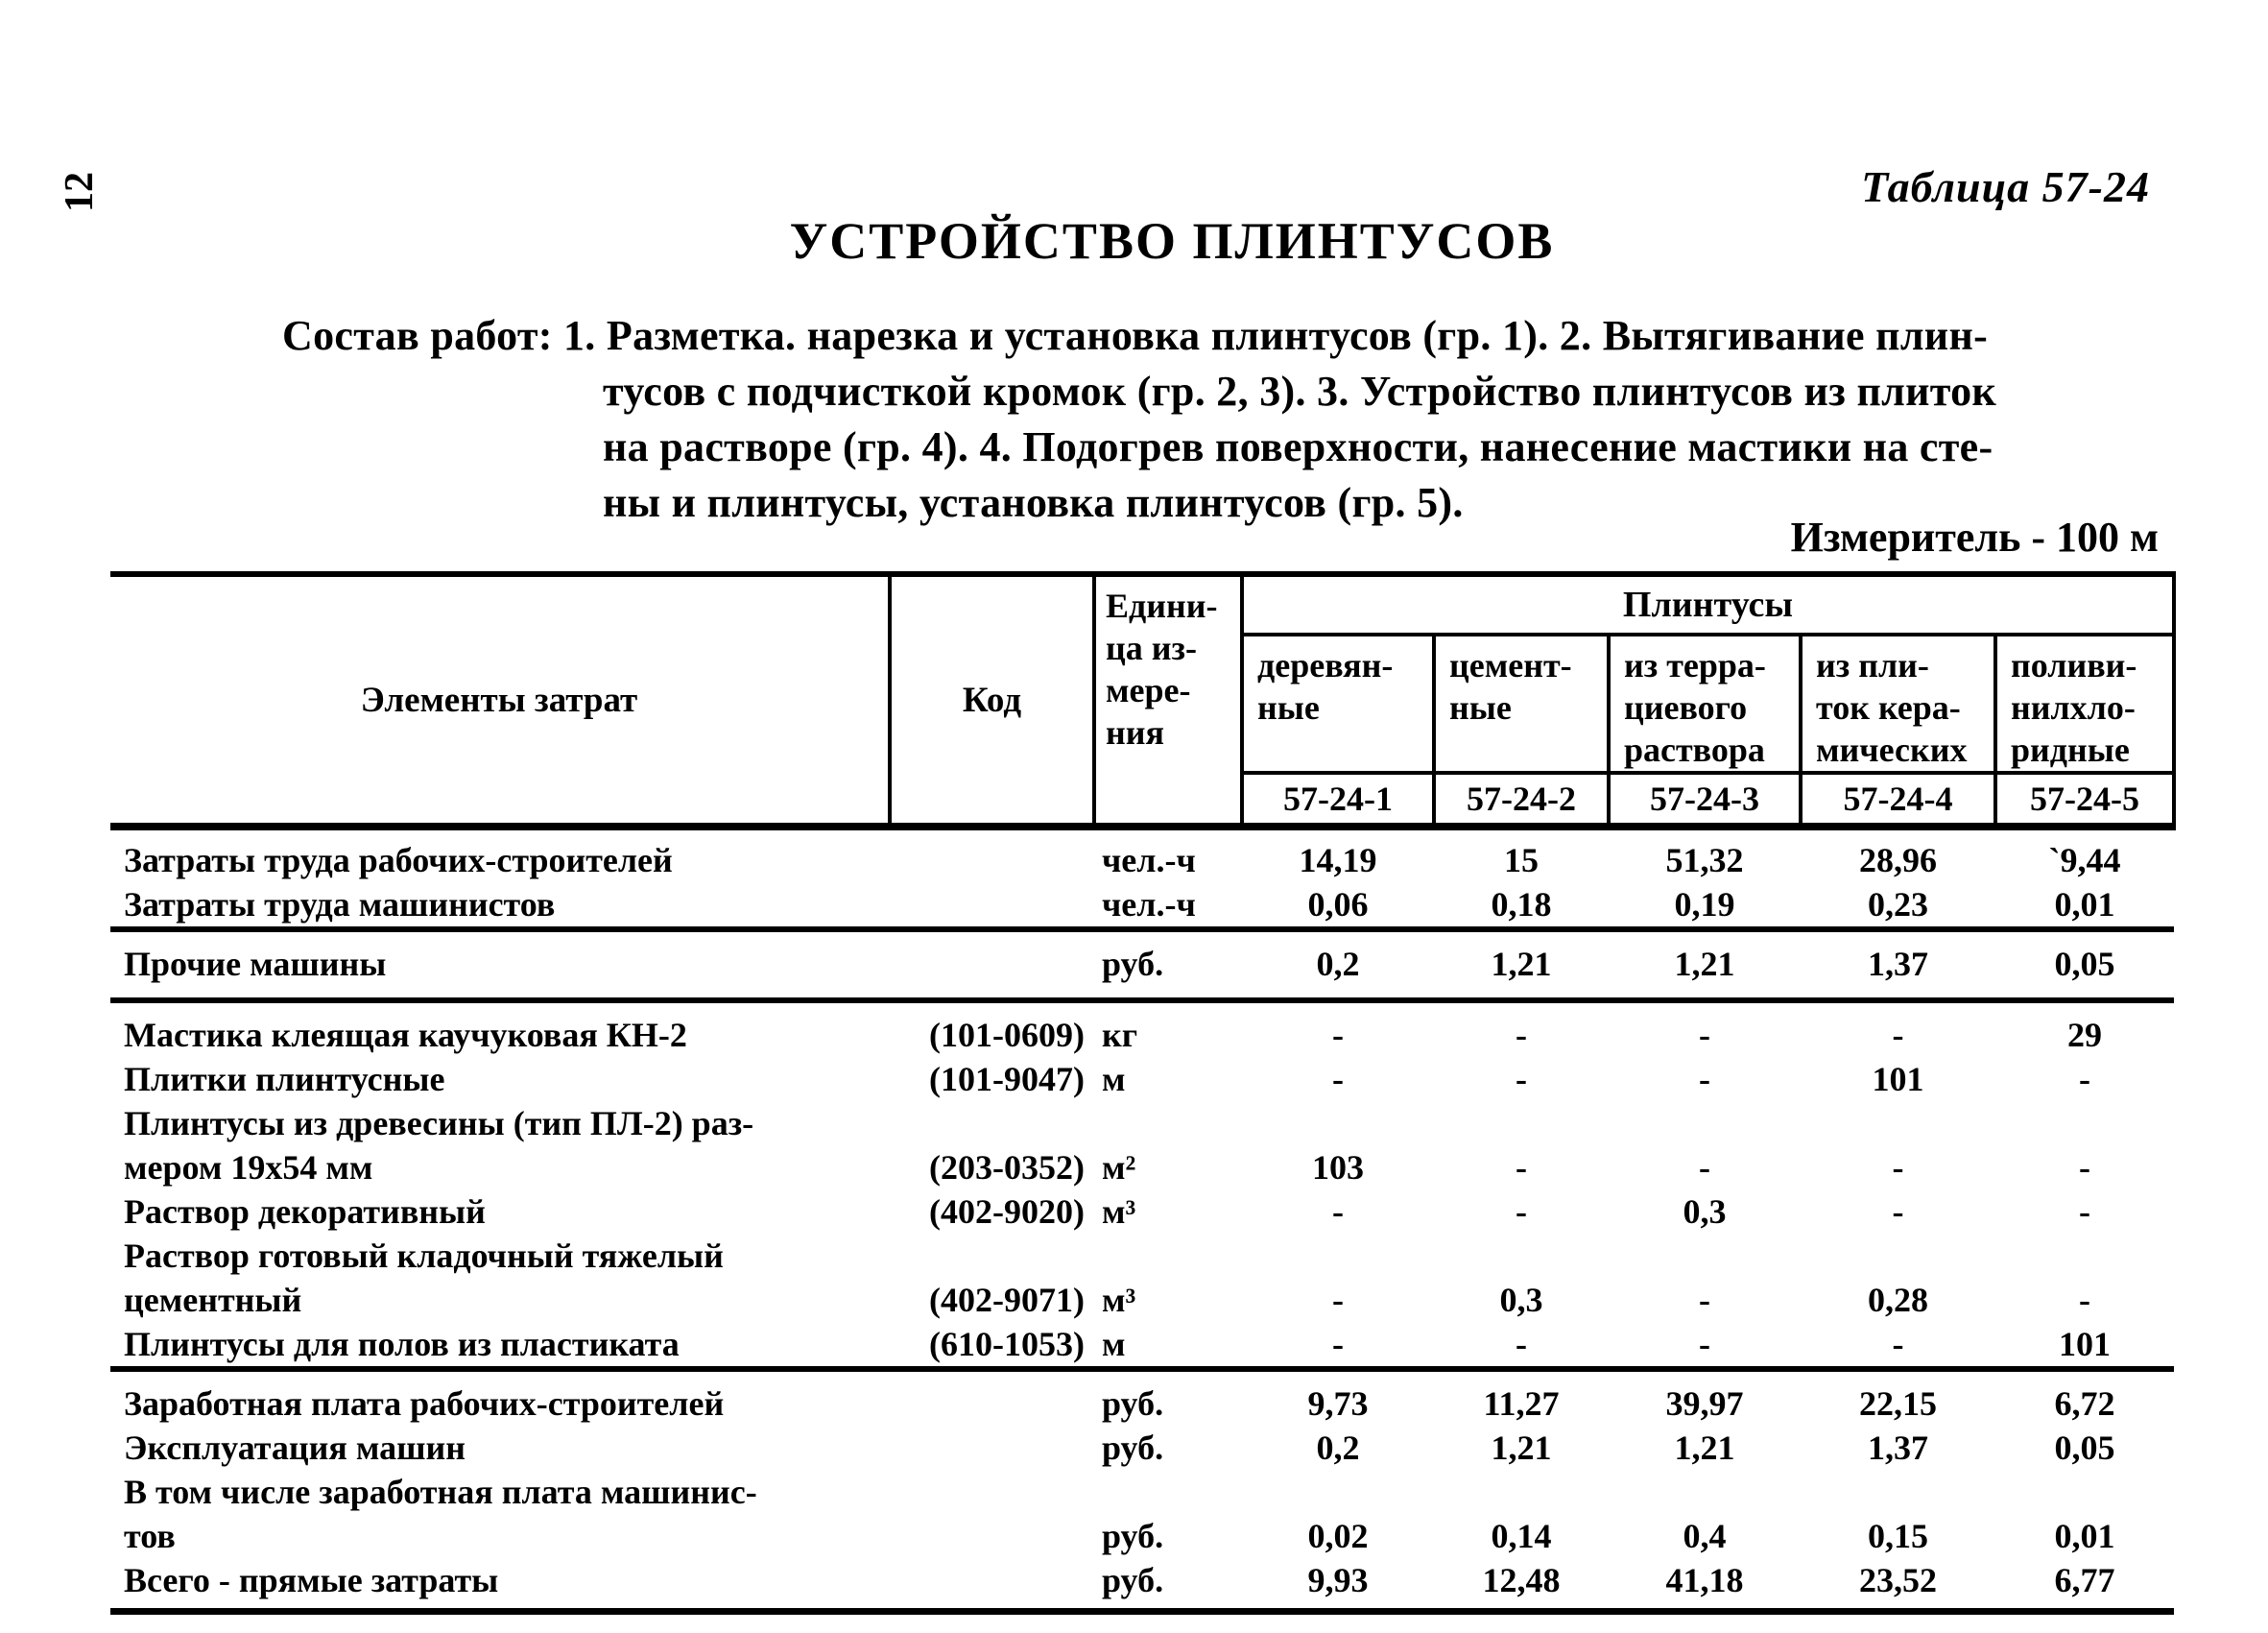  I want to click on column-header-unit: Едини- ца из- мере- ния, so click(1169, 700).